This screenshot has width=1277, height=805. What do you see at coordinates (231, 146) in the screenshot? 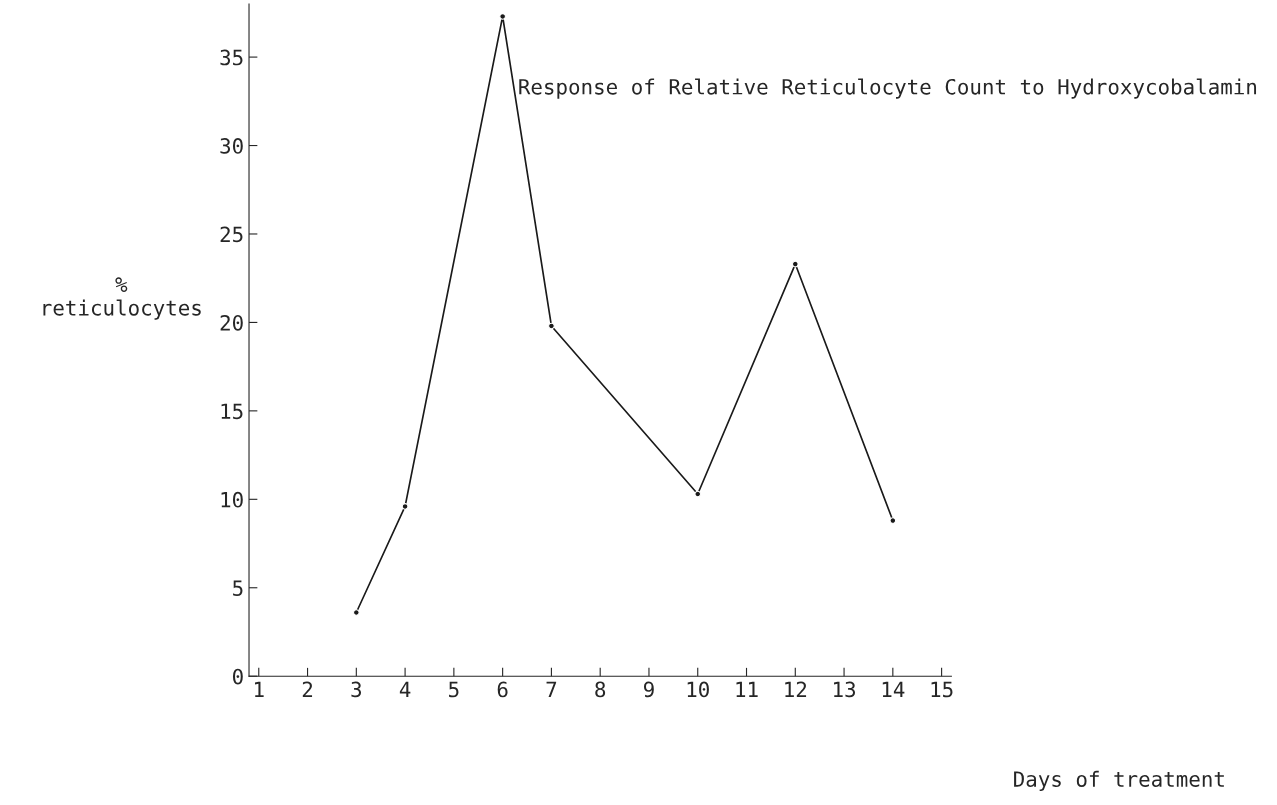
I see `y-tick-label: 30` at bounding box center [231, 146].